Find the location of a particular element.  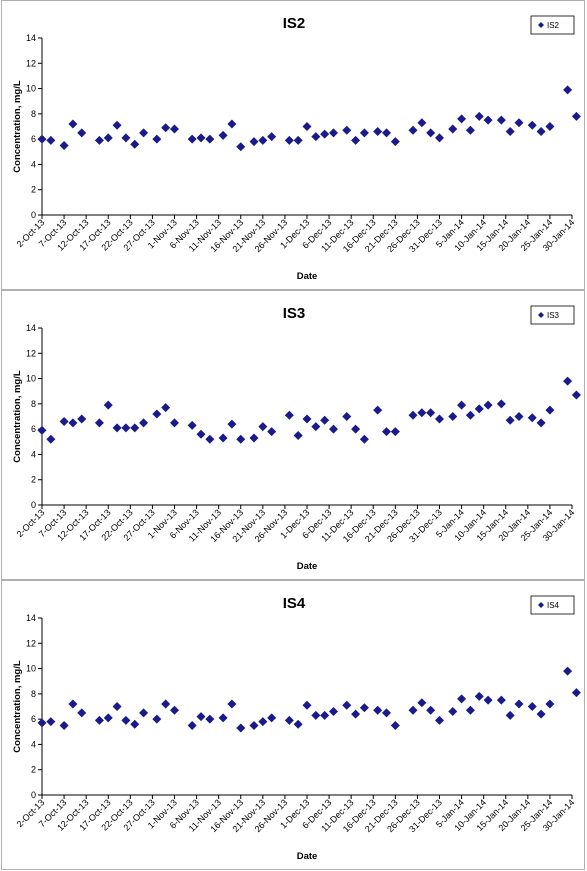

chart-title: IS2 is located at coordinates (294, 23).